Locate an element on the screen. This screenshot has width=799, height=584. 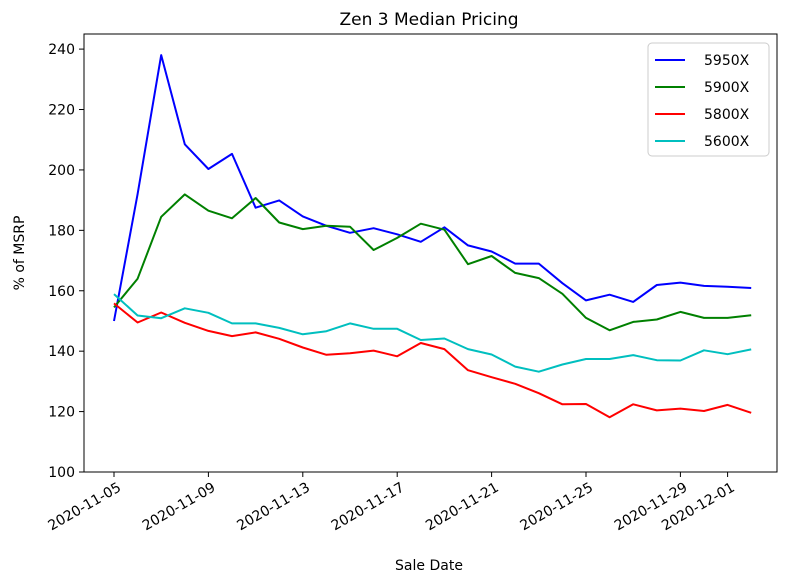
y-tick-label: 220 is located at coordinates (61, 111).